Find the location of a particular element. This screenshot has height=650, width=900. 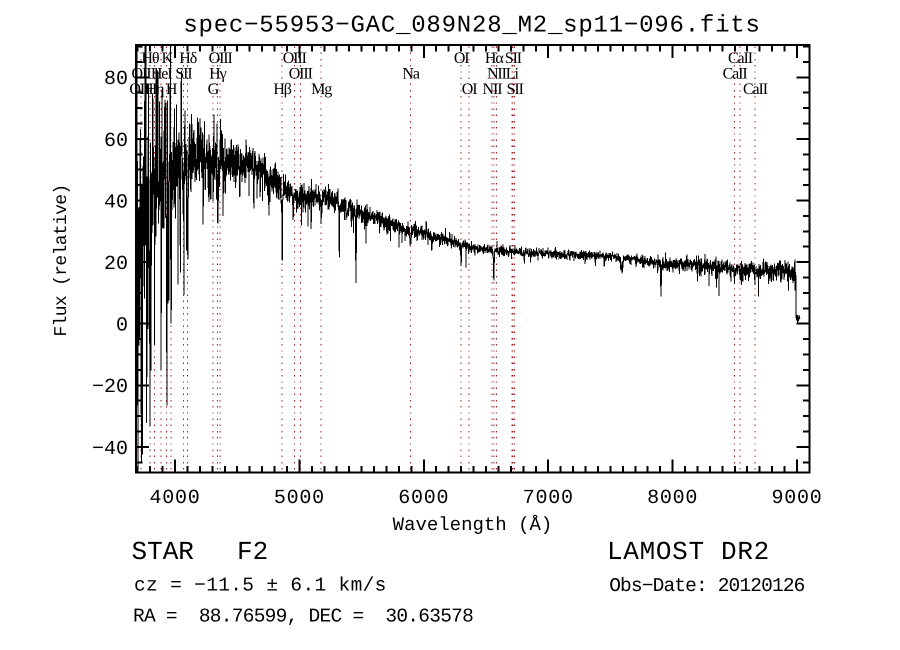

svg-text: Hα is located at coordinates (494, 58).